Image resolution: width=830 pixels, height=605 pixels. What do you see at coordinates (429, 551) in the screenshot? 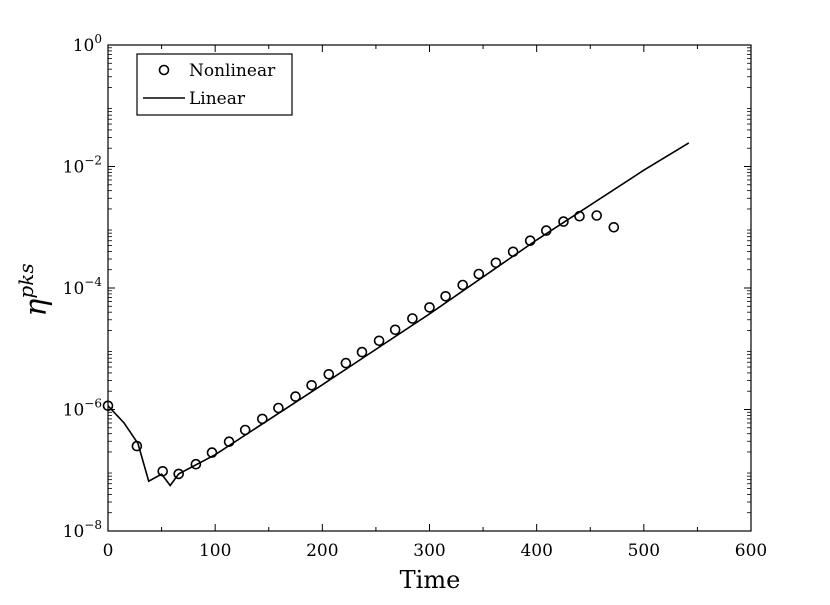
I see `x-tick-label: 300` at bounding box center [429, 551].